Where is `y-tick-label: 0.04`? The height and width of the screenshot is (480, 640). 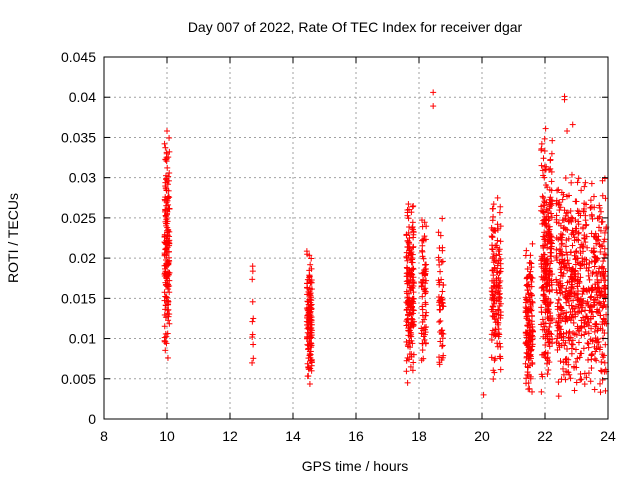
y-tick-label: 0.04 is located at coordinates (82, 97).